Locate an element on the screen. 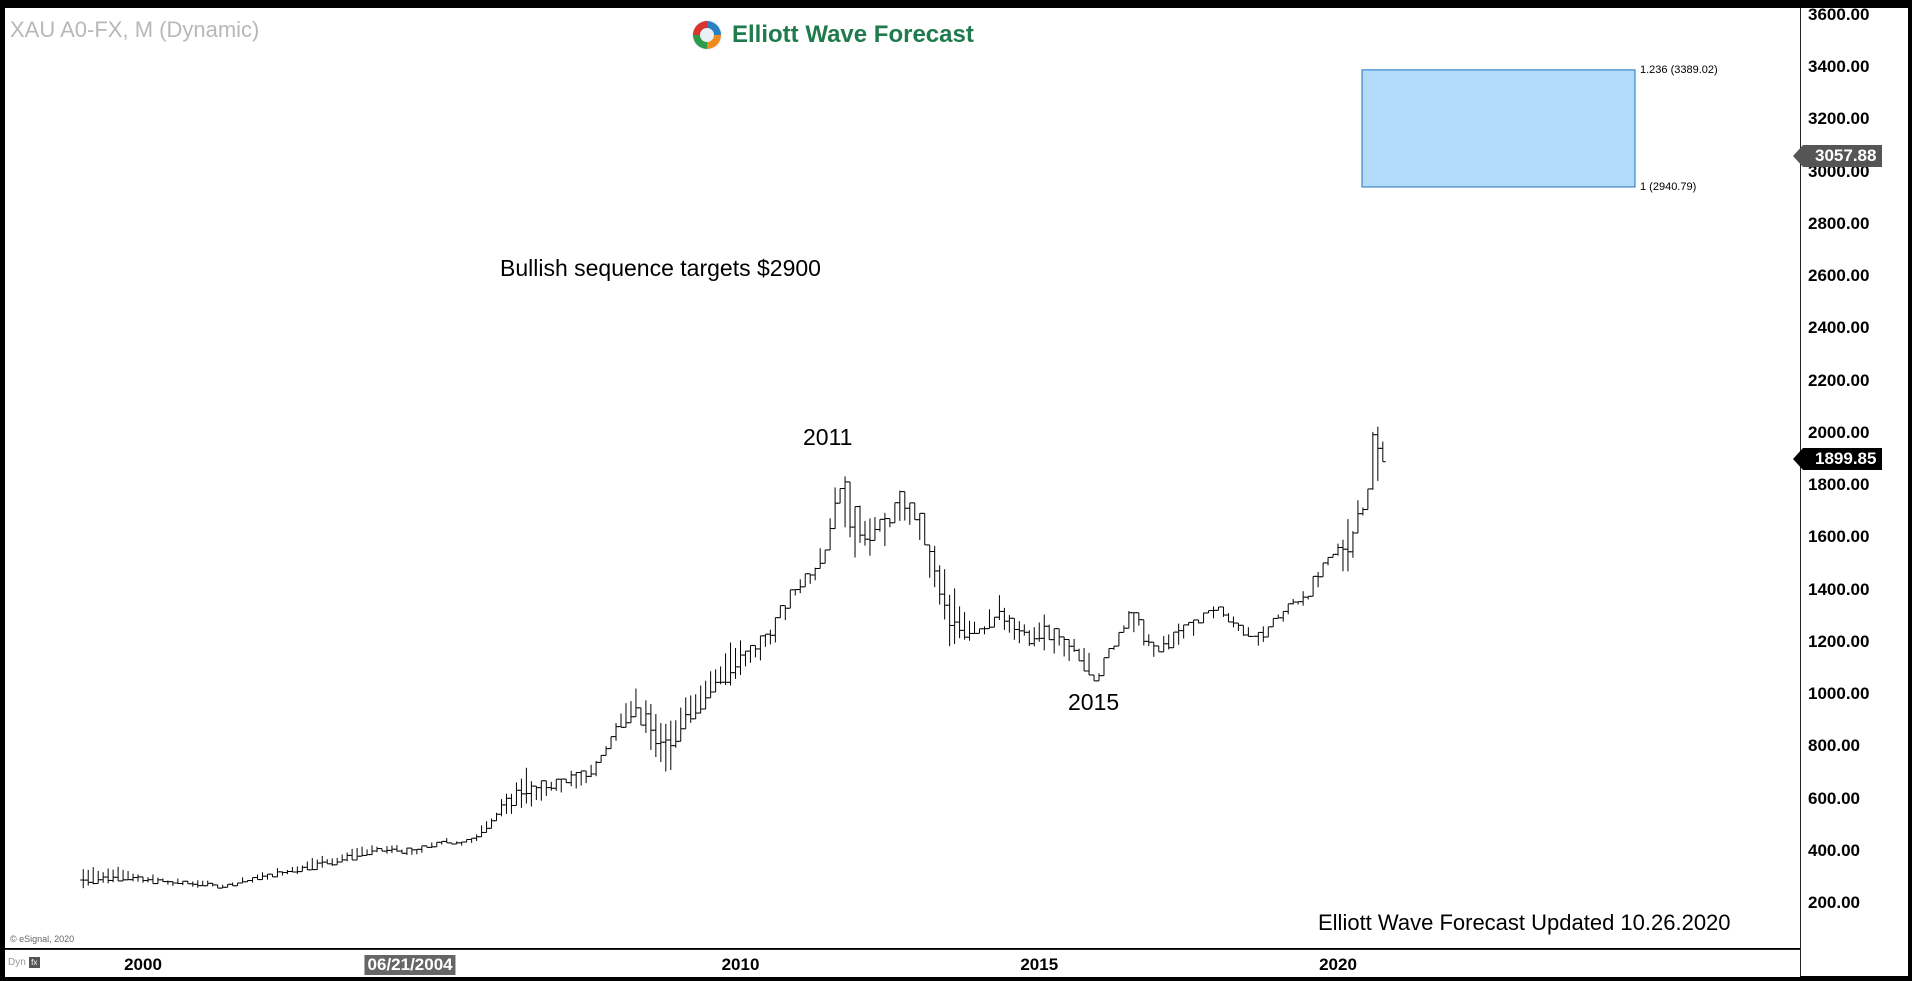 Image resolution: width=1912 pixels, height=981 pixels. symbol-title: XAU A0-FX, M (Dynamic) is located at coordinates (135, 29).